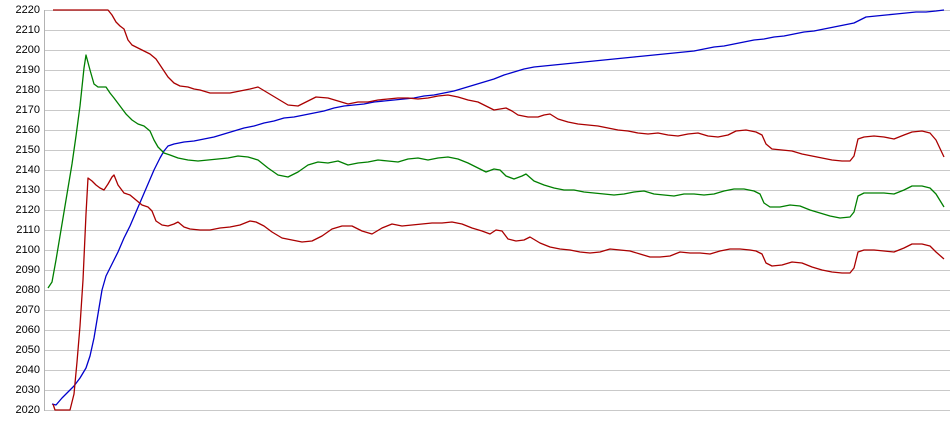 This screenshot has height=435, width=950. Describe the element at coordinates (27, 170) in the screenshot. I see `y-axis-tick-label: 2140` at that location.